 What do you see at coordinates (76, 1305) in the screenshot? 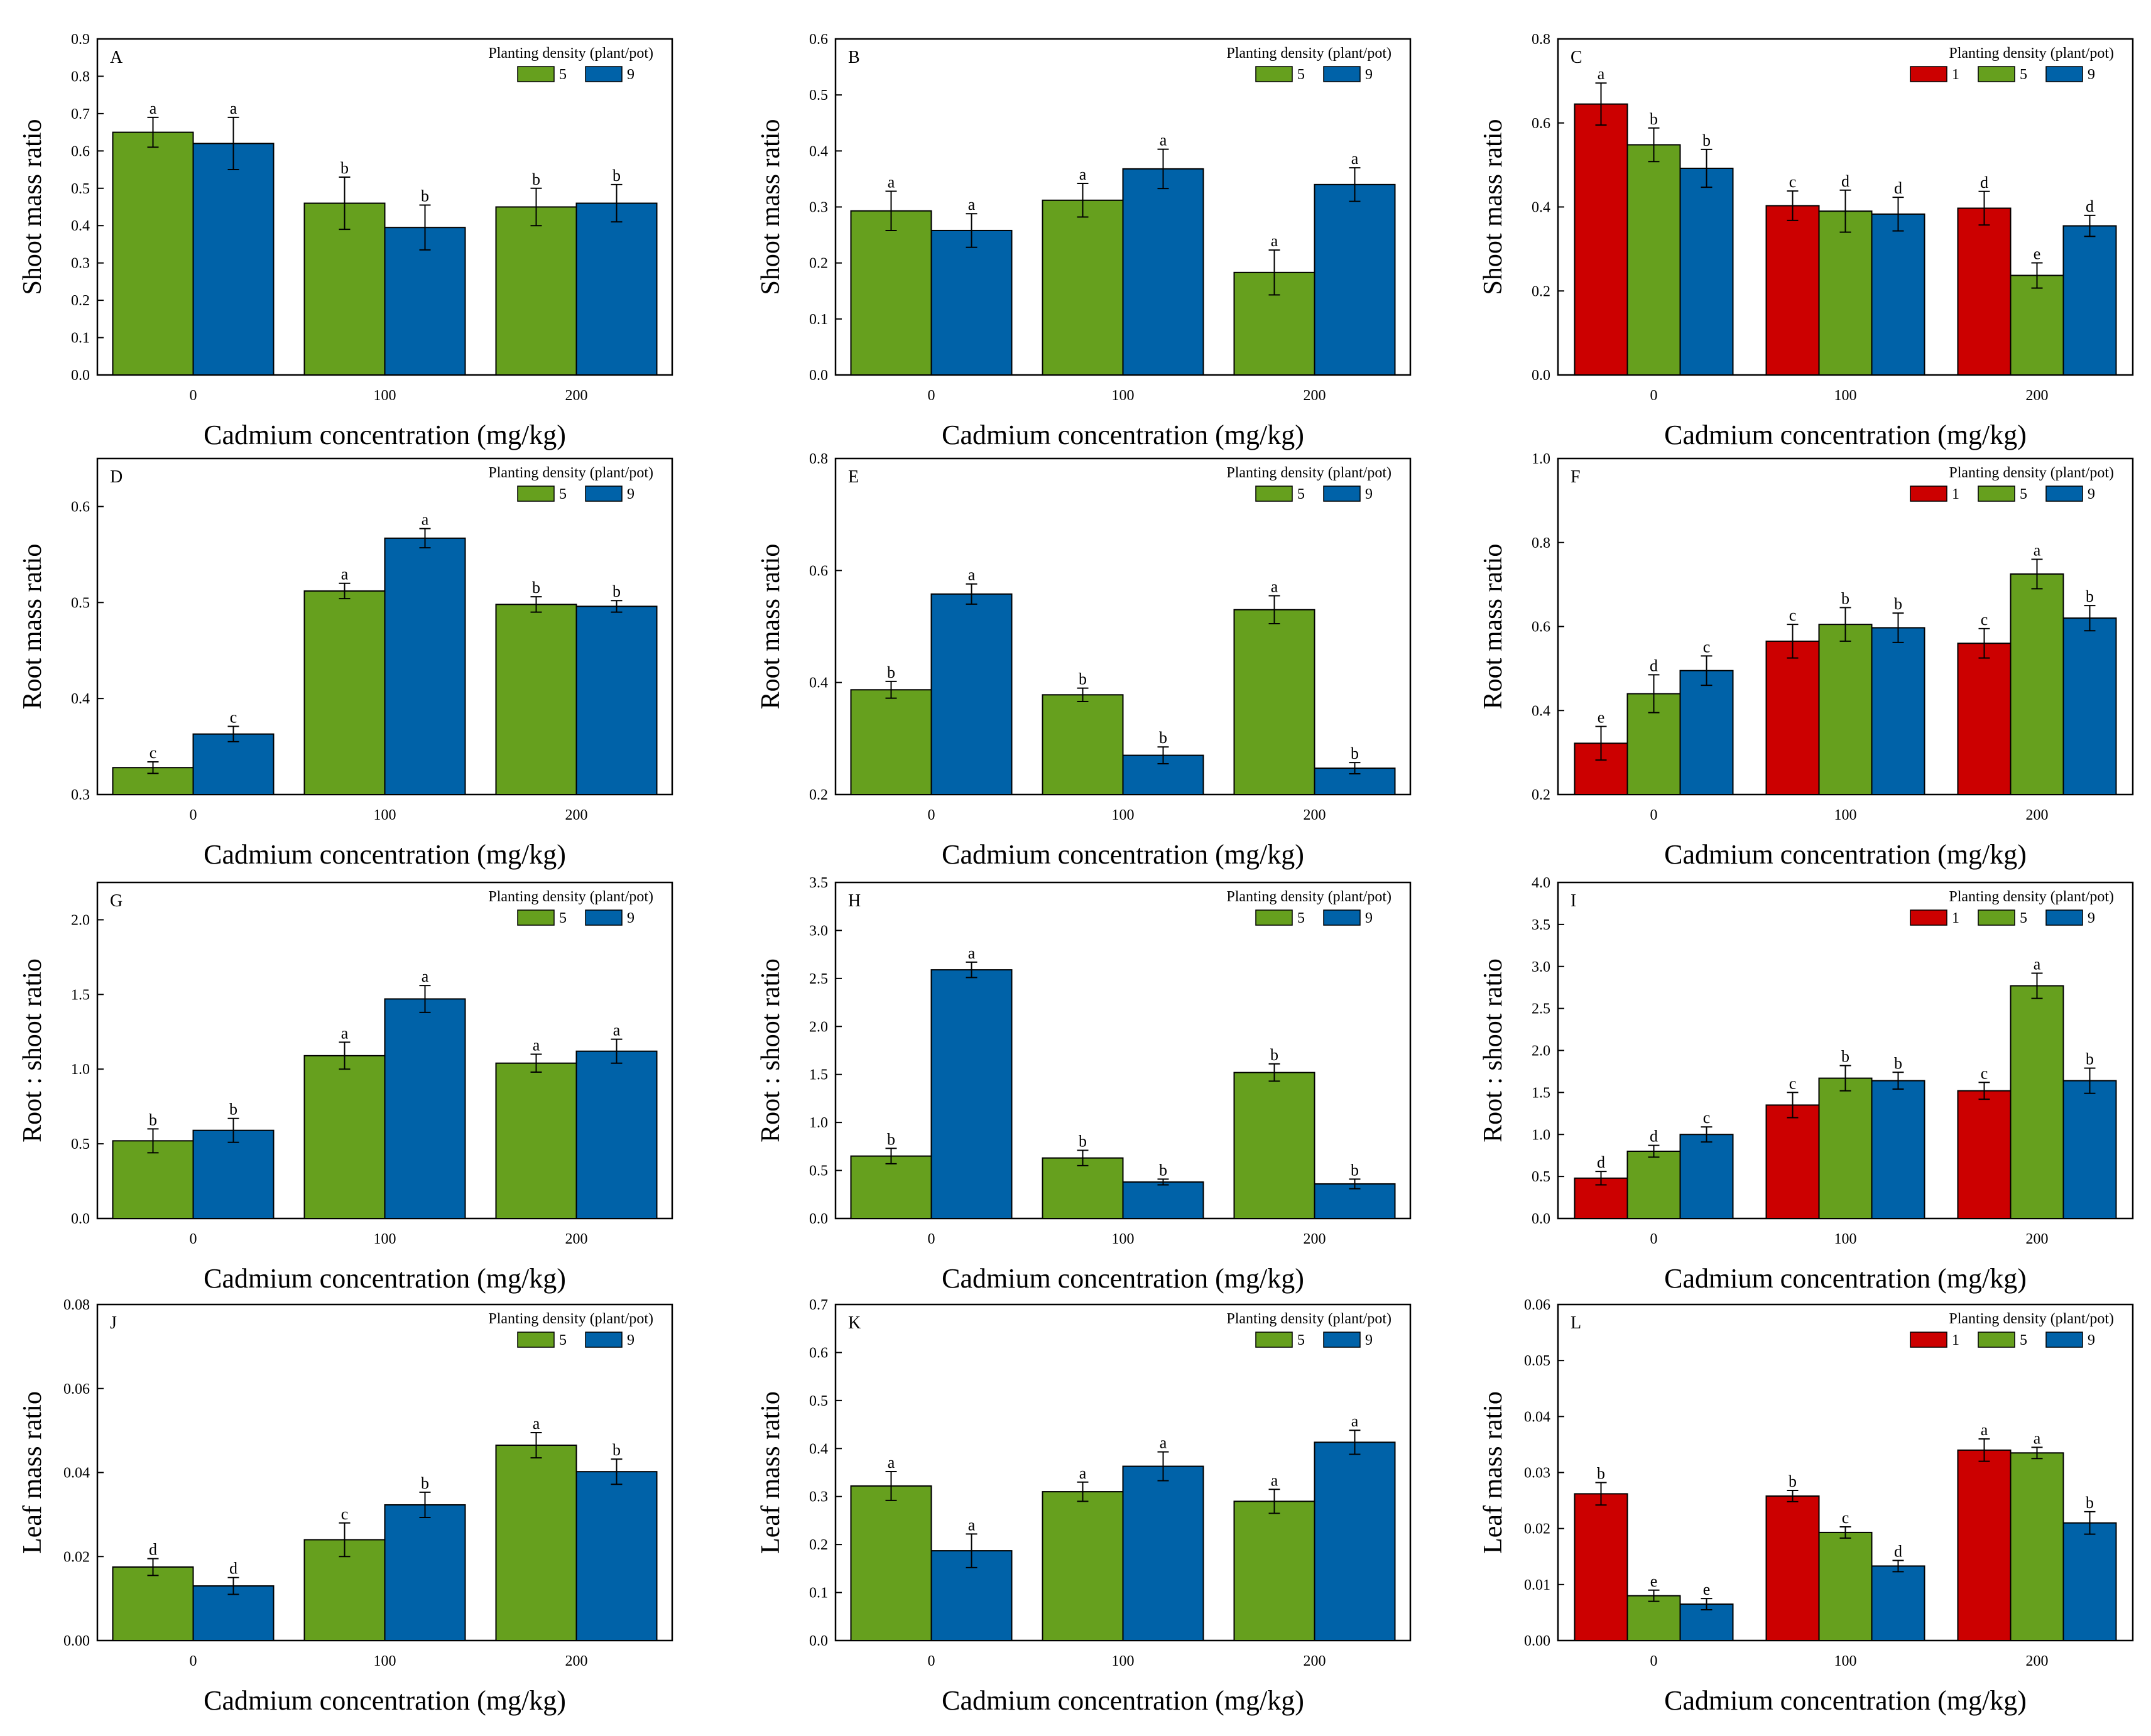
I see `y-tick-label: 0.08` at bounding box center [76, 1305].